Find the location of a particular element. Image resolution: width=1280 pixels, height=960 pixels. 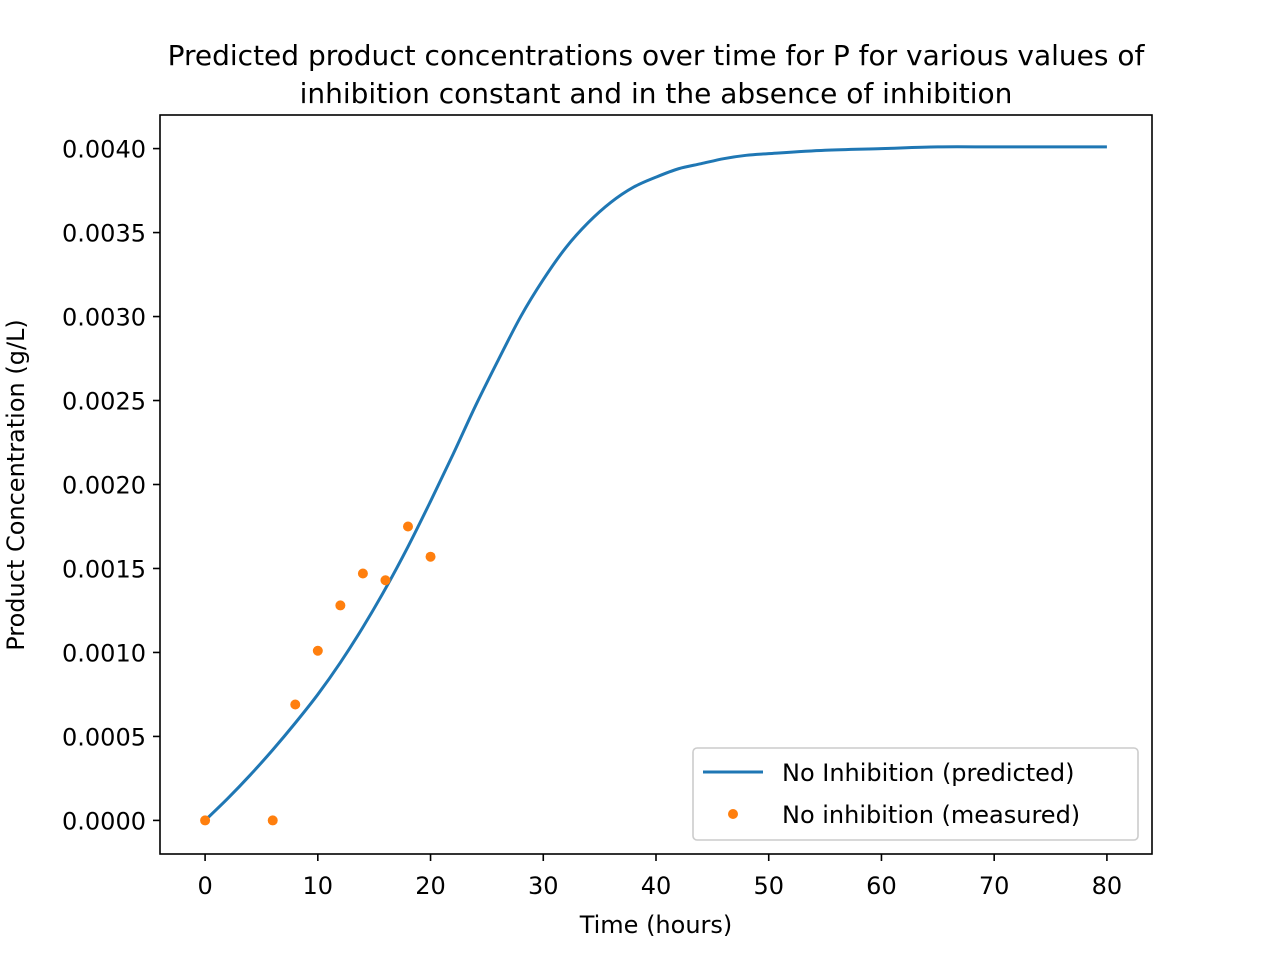

y-tick-label: 0.0000 is located at coordinates (104, 821).